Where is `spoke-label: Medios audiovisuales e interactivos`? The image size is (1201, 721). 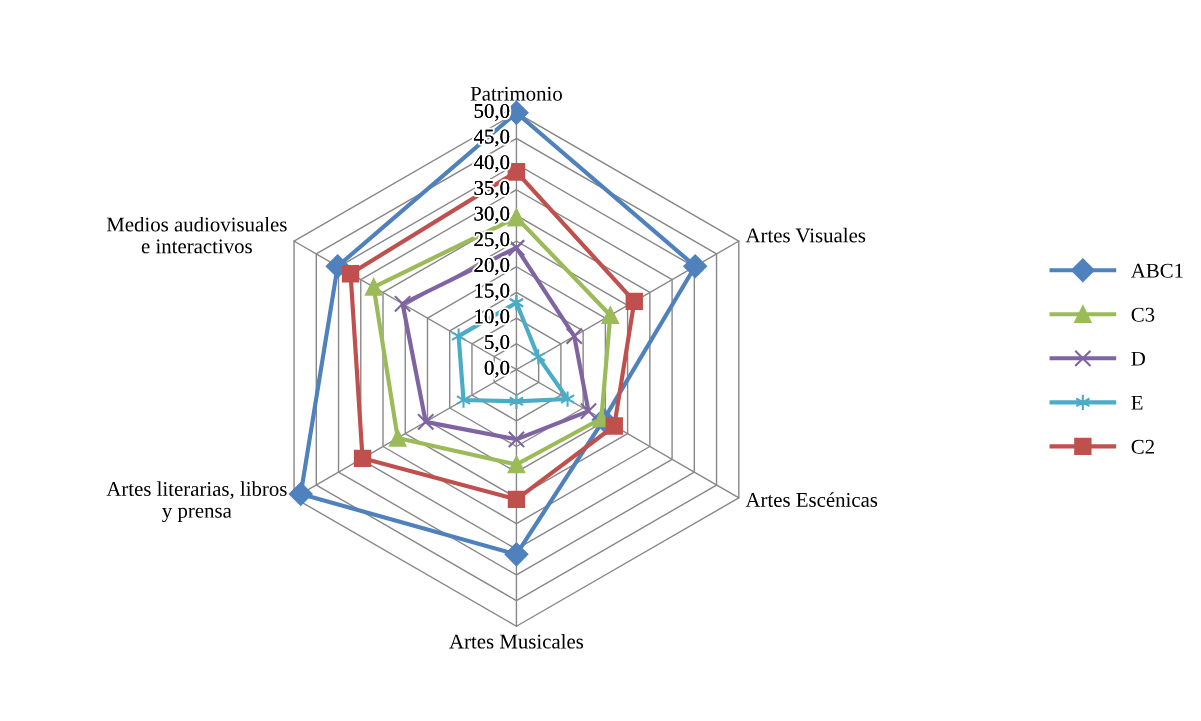
spoke-label: Medios audiovisuales e interactivos is located at coordinates (196, 235).